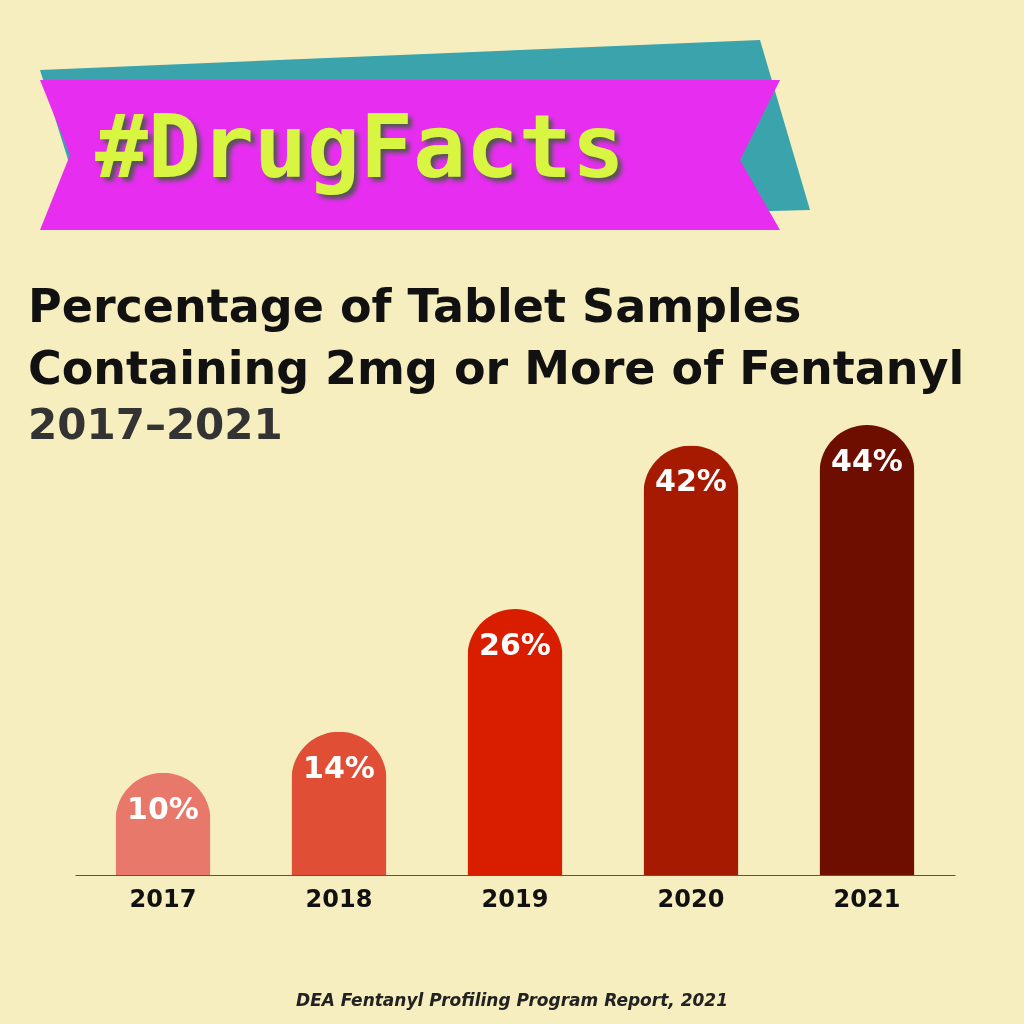 This screenshot has height=1024, width=1024. What do you see at coordinates (339, 767) in the screenshot?
I see `data-label: 14%` at bounding box center [339, 767].